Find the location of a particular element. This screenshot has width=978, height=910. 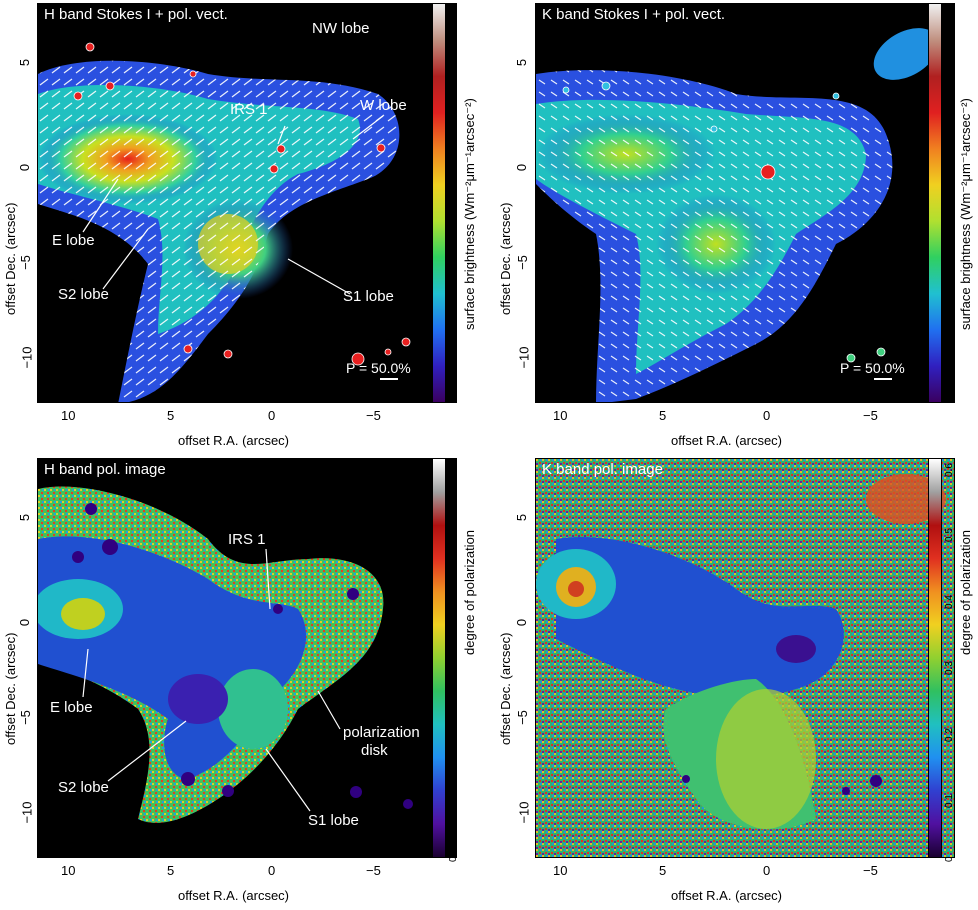

panel-title: H band Stokes I + pol. vect. is located at coordinates (136, 14).